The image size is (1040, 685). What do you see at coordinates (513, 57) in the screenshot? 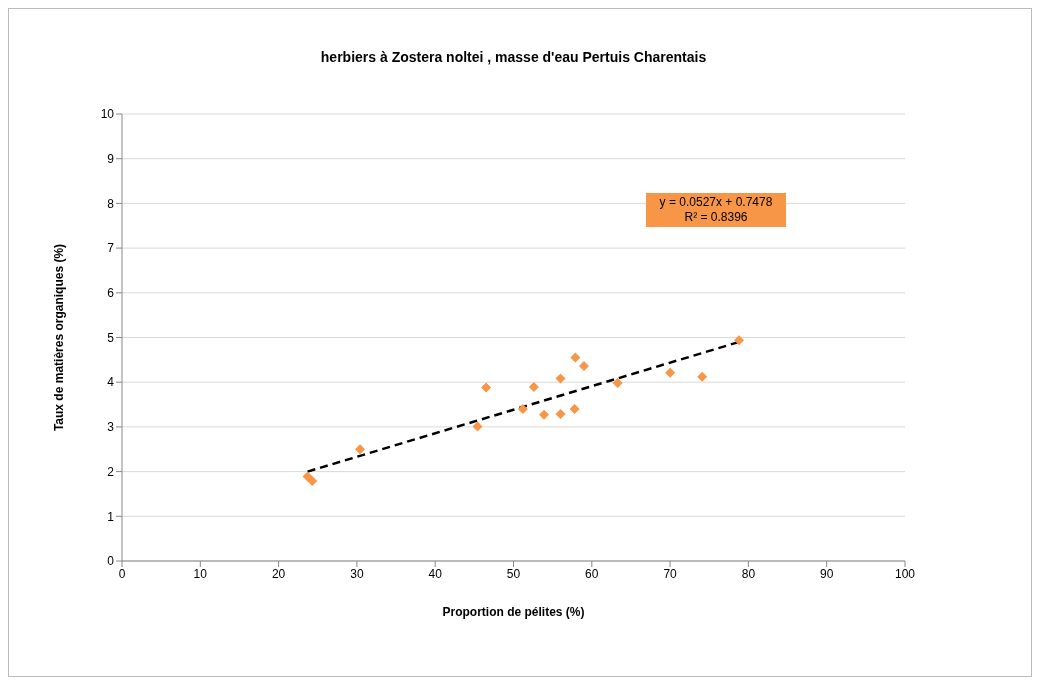
I see `chart-title: herbiers à Zostera noltei , masse d'eau Pertuis Charentais` at bounding box center [513, 57].